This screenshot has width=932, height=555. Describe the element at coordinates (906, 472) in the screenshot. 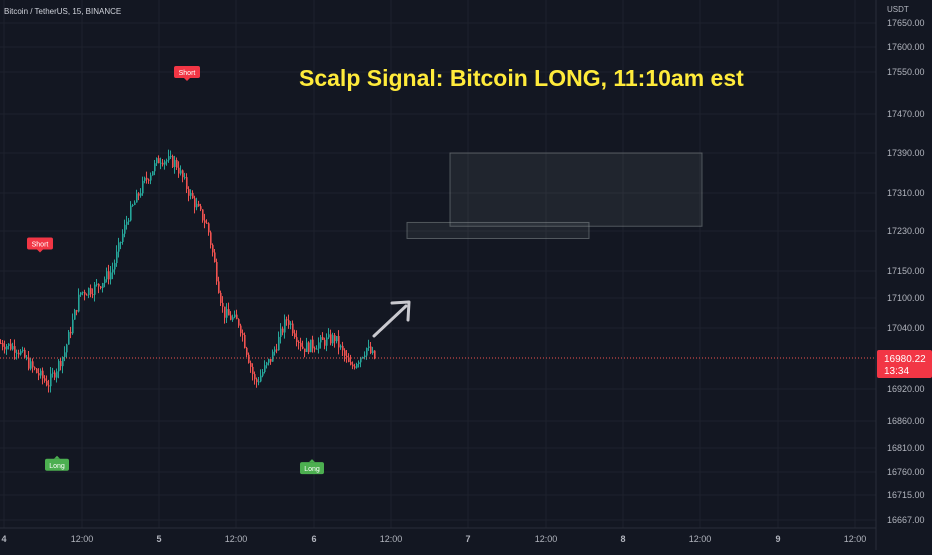

I see `y-tick-label: 16760.00` at that location.